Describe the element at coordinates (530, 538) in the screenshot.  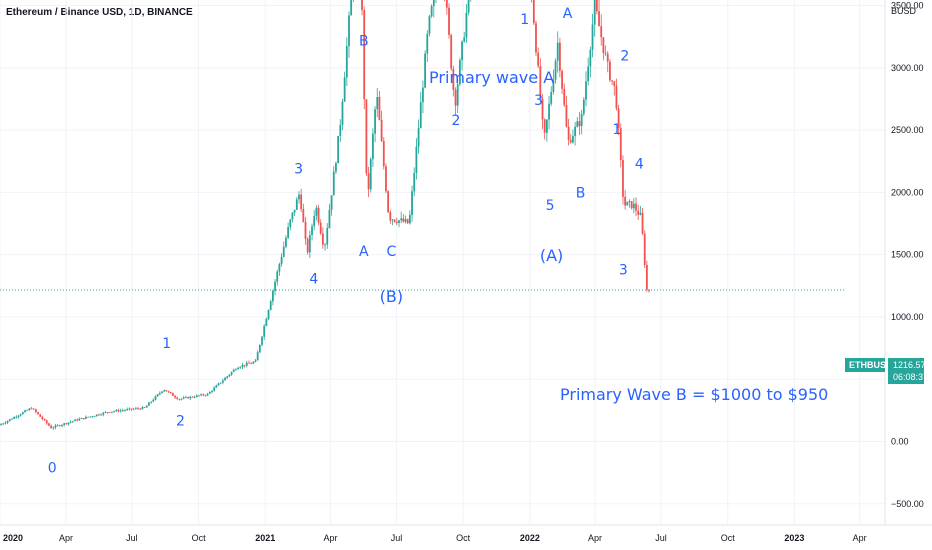
I see `x-tick-label: 2022` at that location.